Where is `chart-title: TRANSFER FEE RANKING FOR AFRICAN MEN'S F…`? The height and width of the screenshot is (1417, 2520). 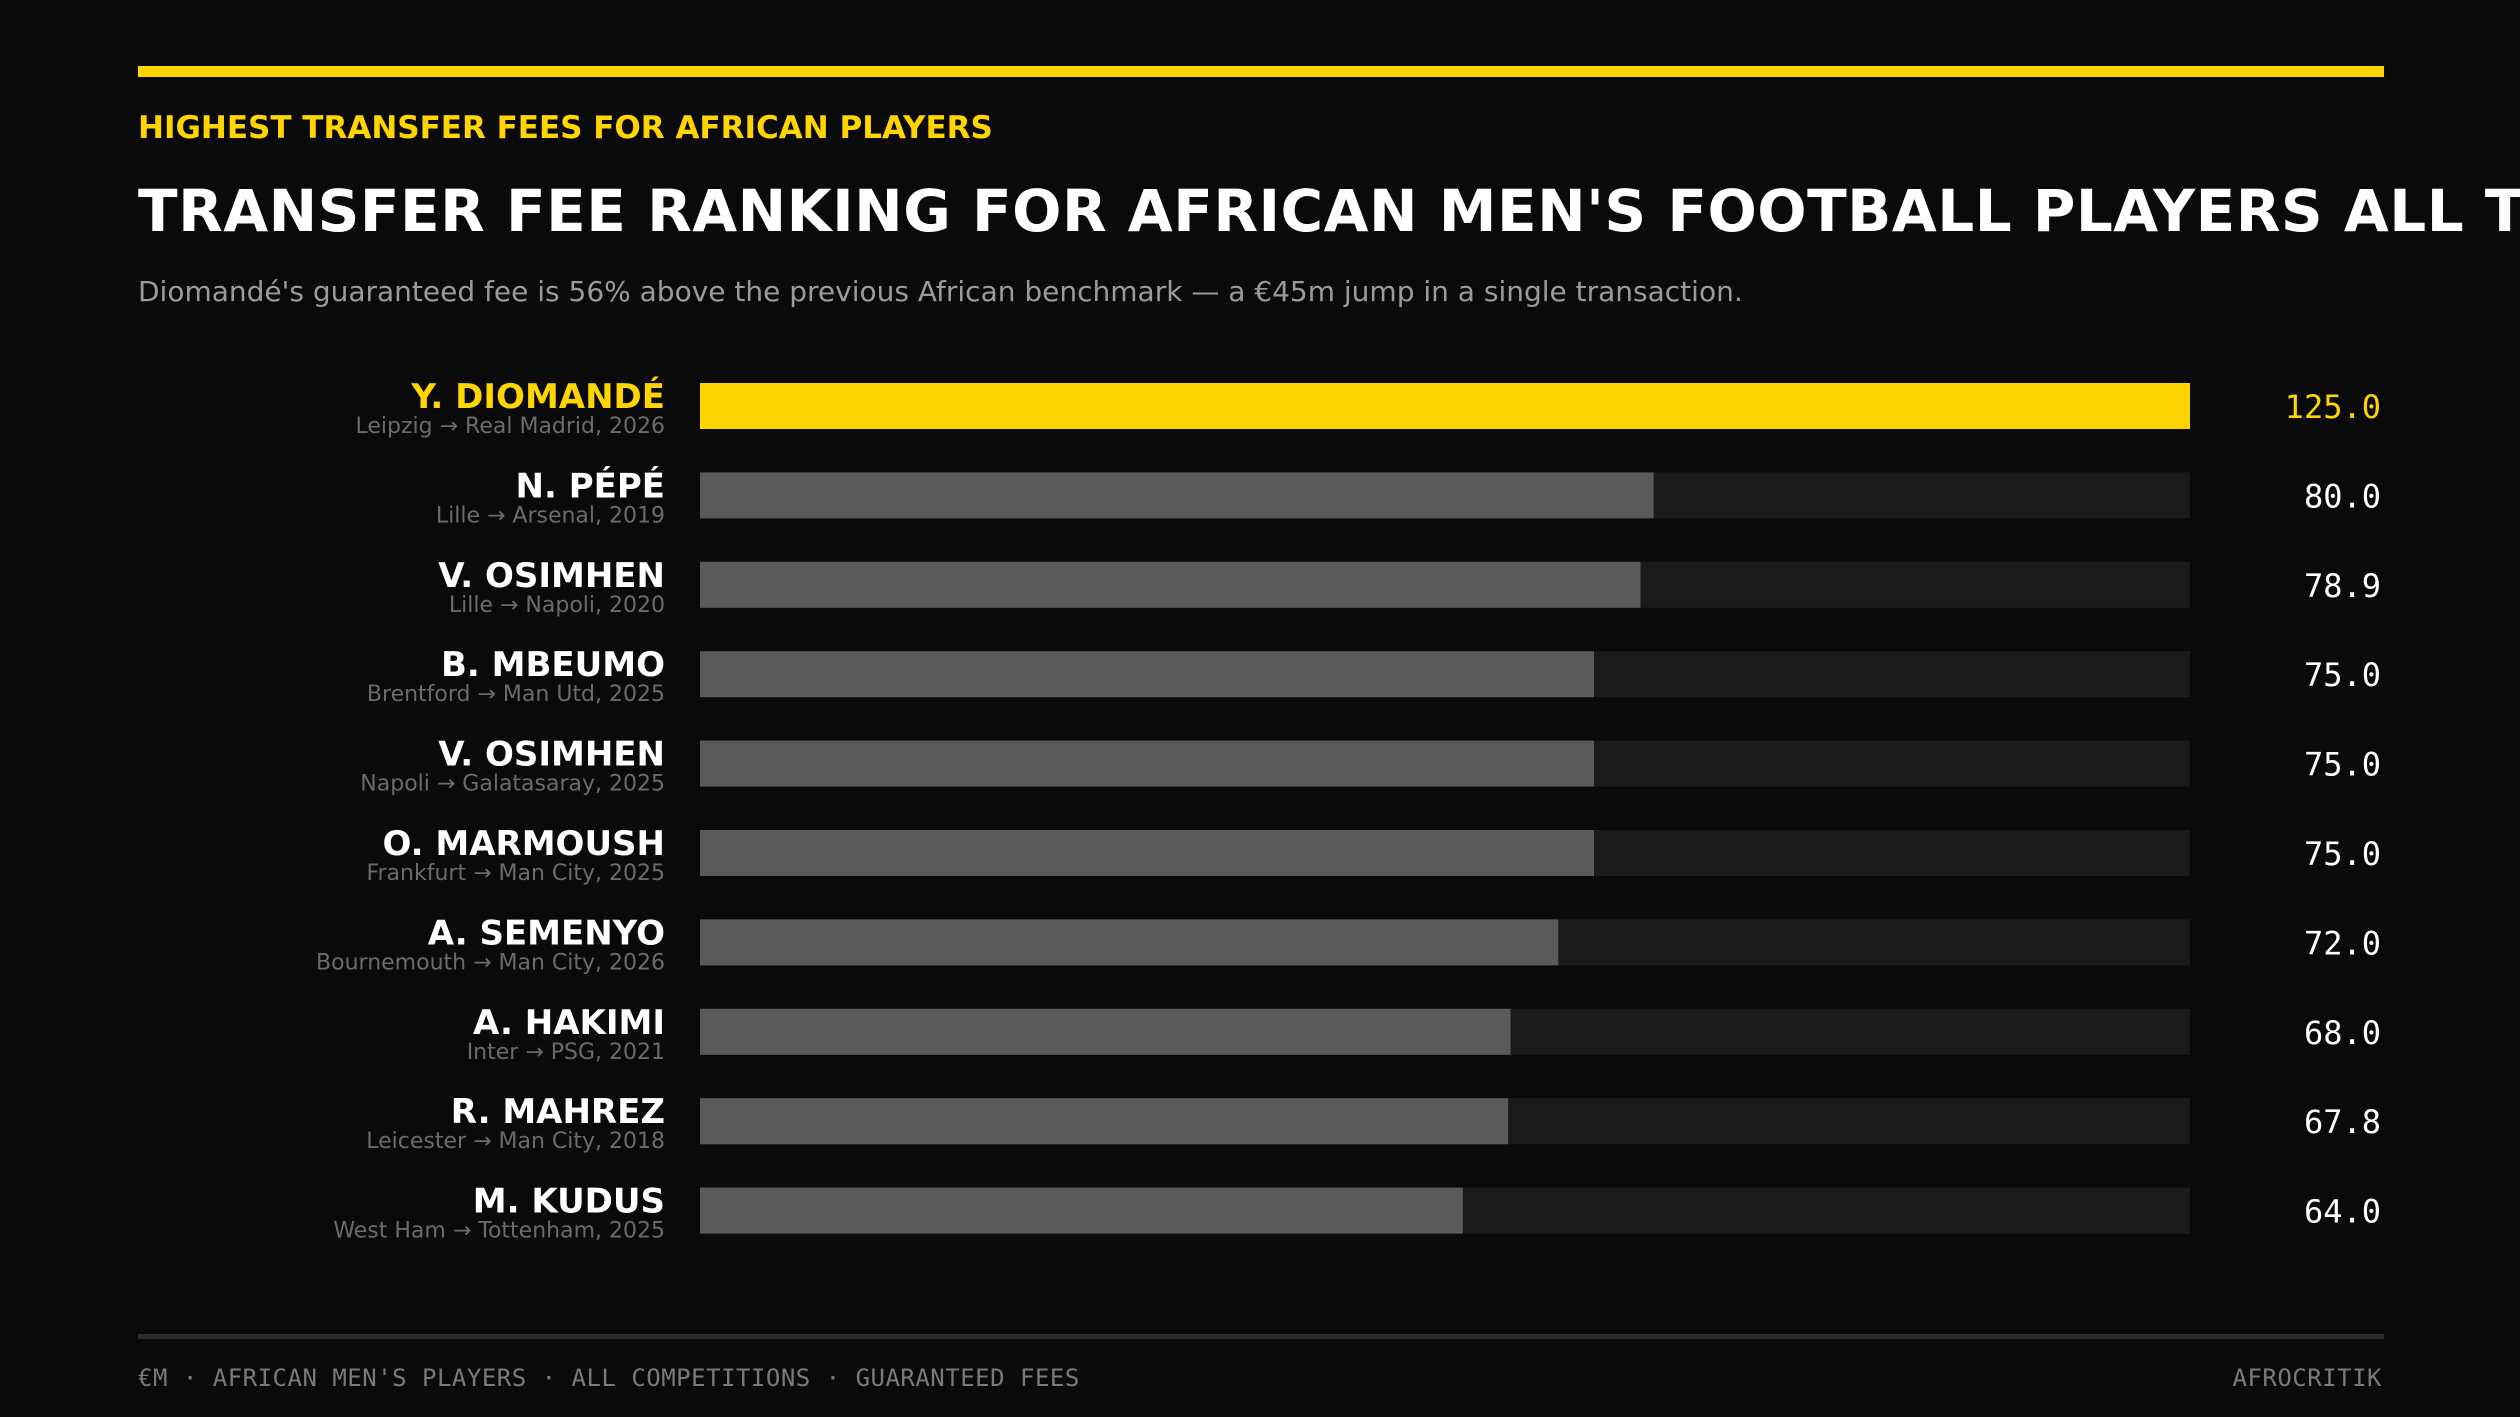 chart-title: TRANSFER FEE RANKING FOR AFRICAN MEN'S F… is located at coordinates (1329, 211).